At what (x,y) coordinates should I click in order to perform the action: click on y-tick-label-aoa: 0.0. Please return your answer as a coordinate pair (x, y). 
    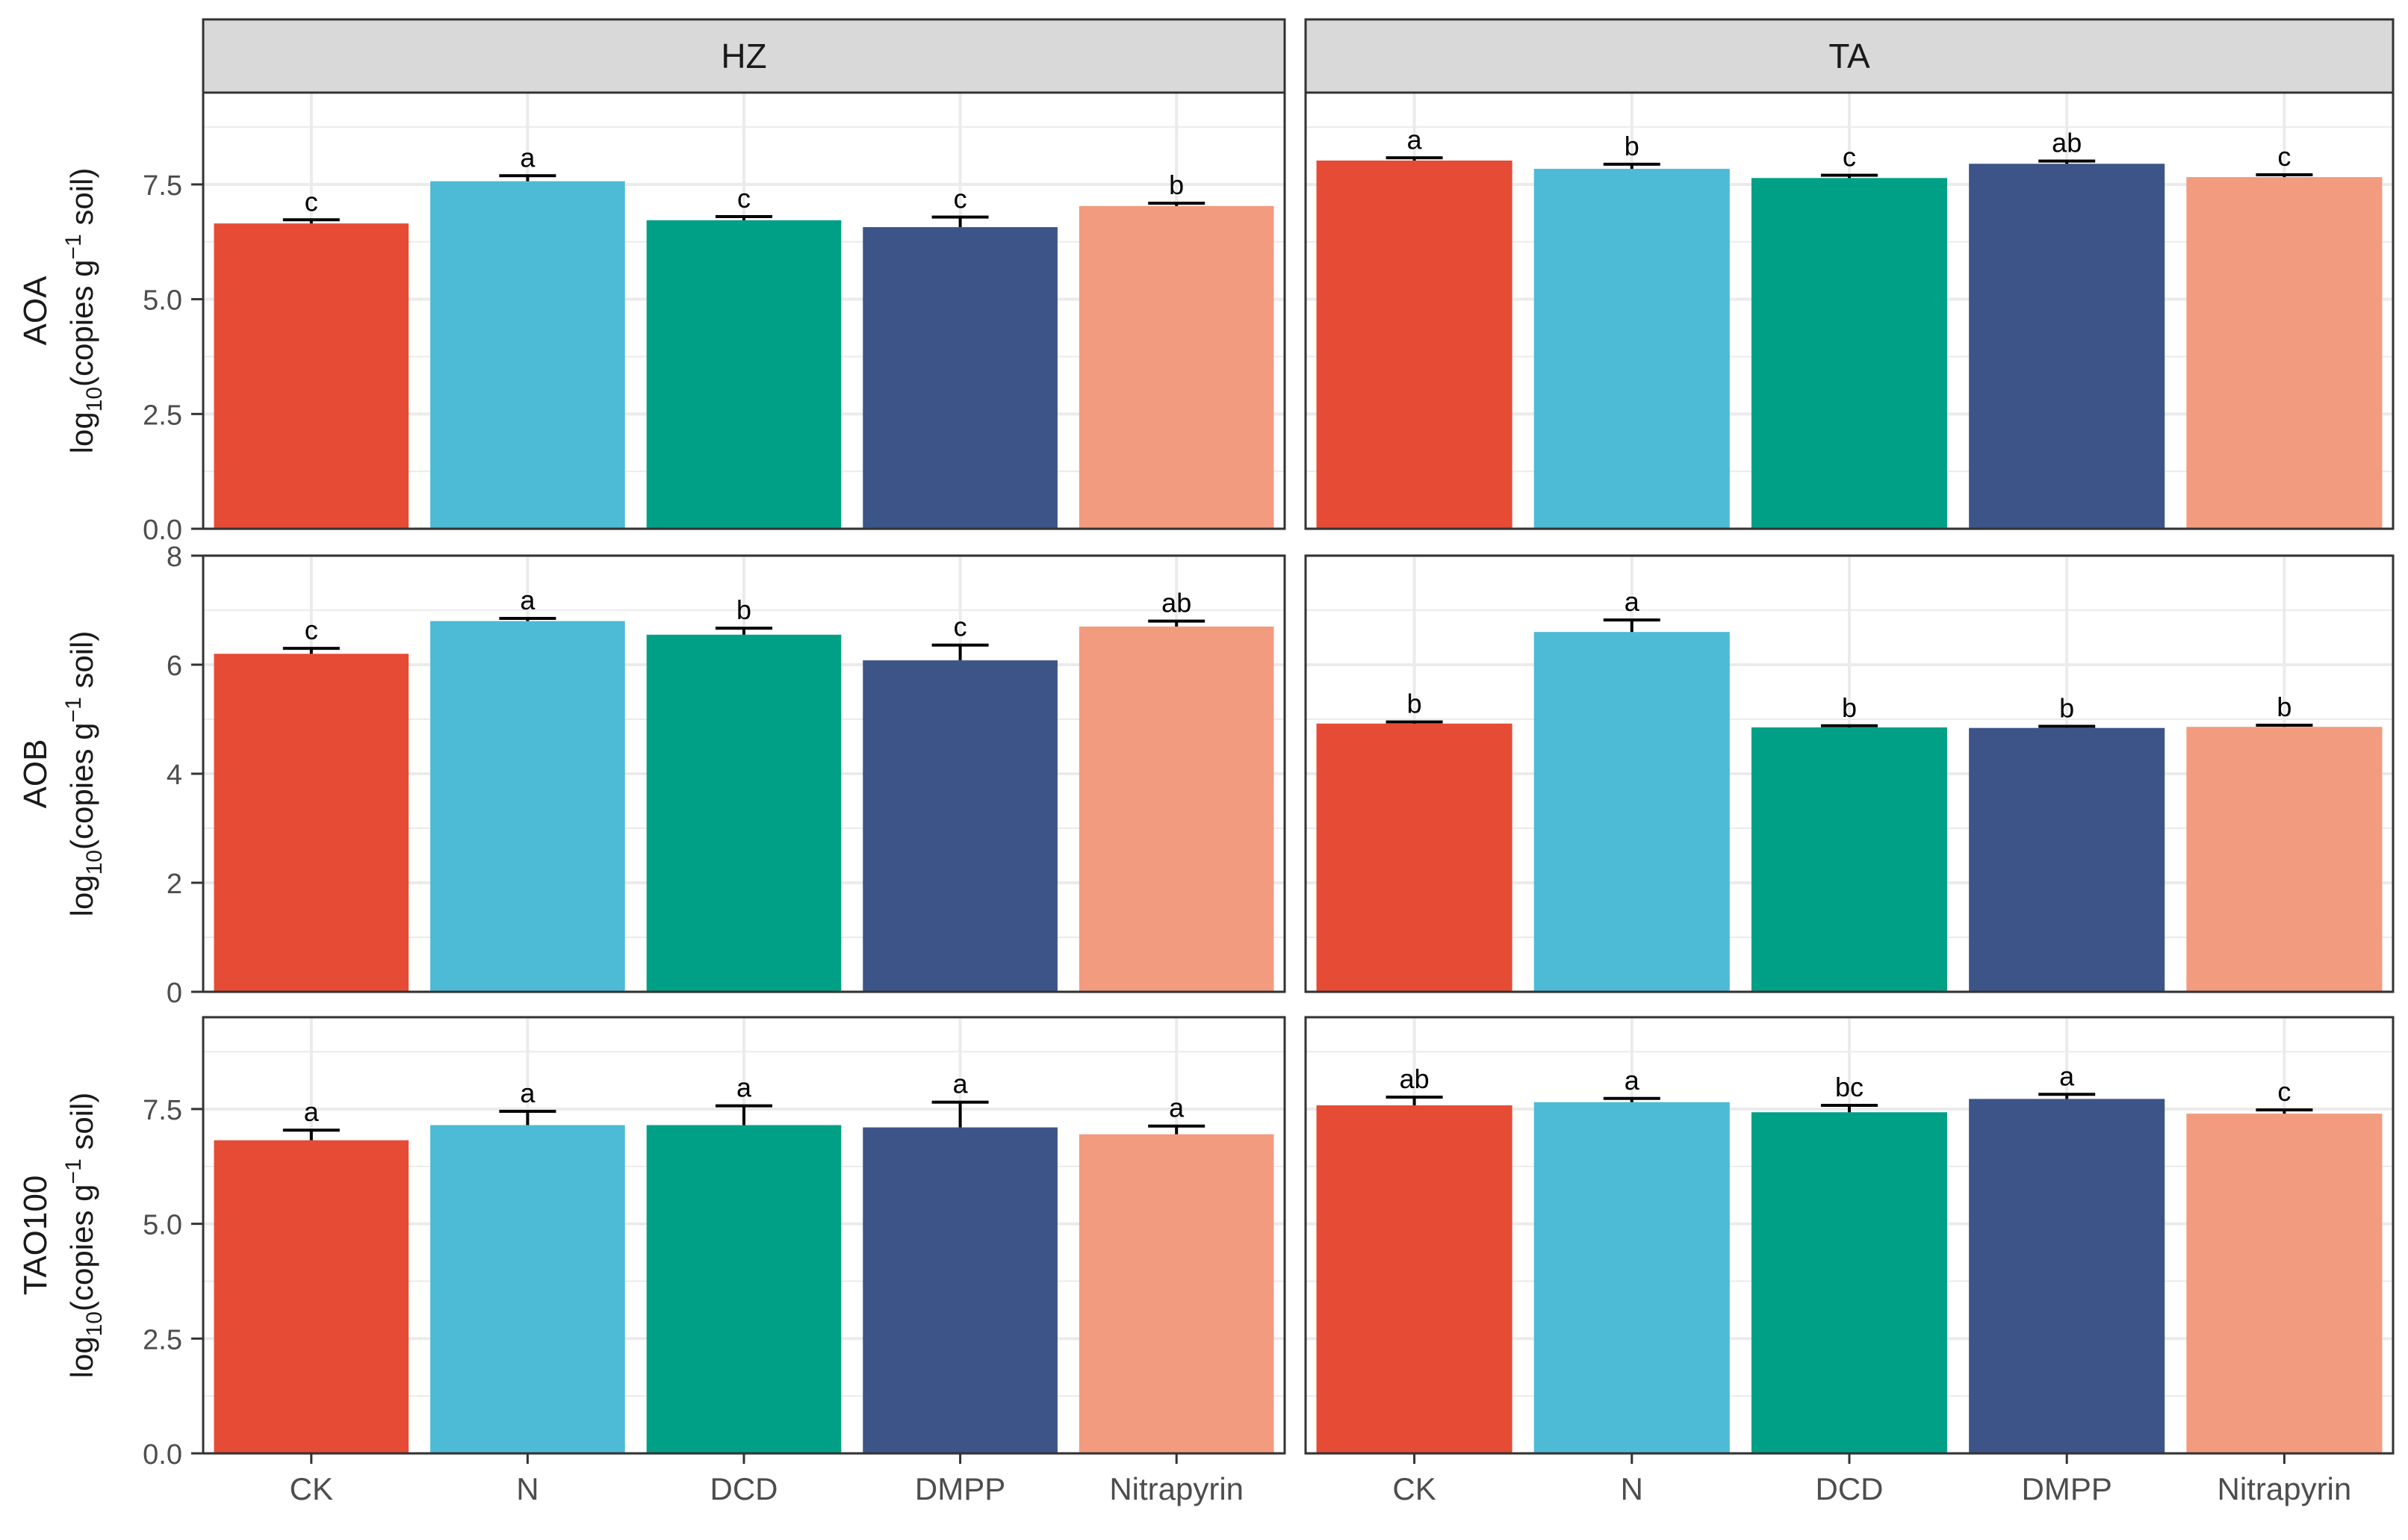
    Looking at the image, I should click on (163, 530).